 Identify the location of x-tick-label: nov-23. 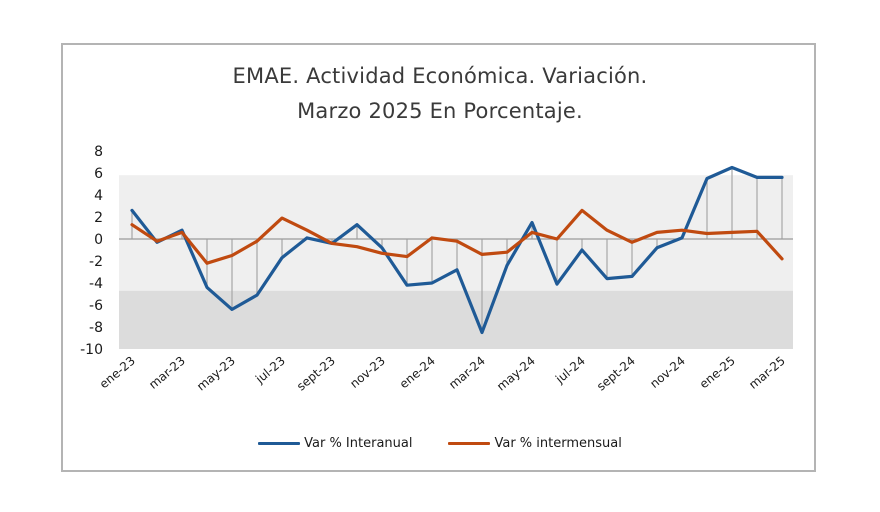
(367, 372).